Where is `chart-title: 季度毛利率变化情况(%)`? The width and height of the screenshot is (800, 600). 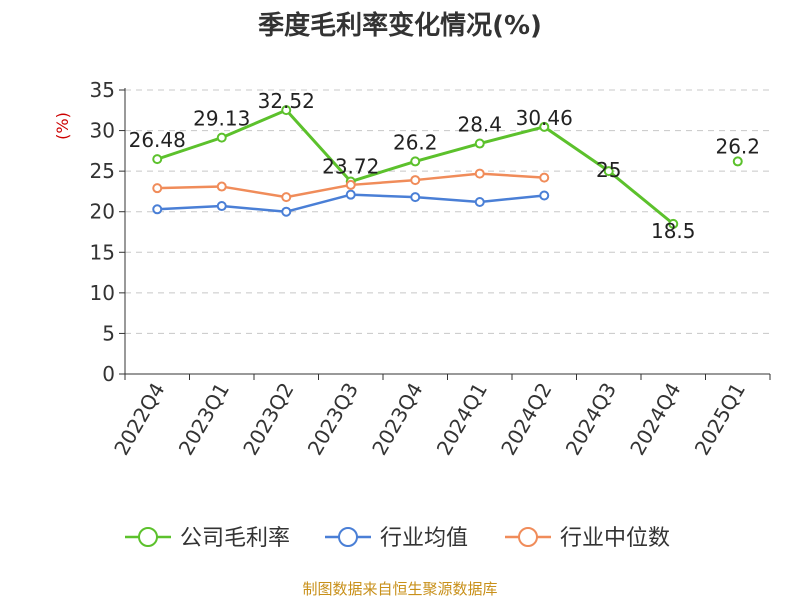
chart-title: 季度毛利率变化情况(%) is located at coordinates (400, 25).